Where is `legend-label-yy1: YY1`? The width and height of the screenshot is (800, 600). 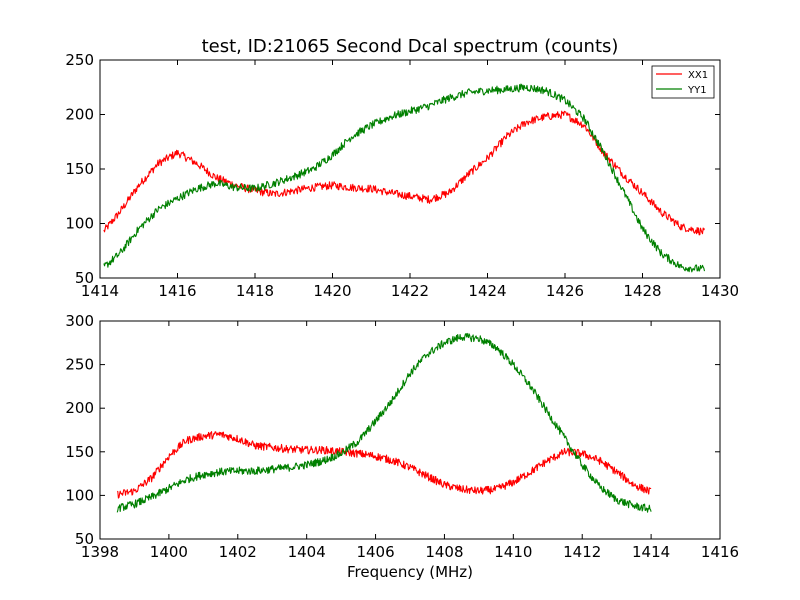
legend-label-yy1: YY1 is located at coordinates (697, 90).